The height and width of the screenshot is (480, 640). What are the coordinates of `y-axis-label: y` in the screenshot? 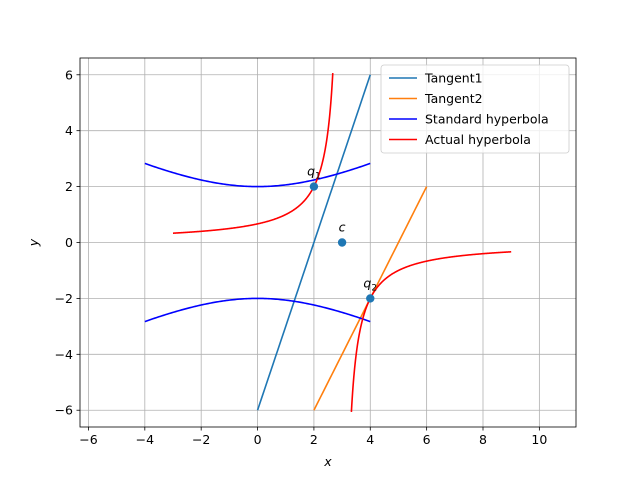 It's located at (33, 242).